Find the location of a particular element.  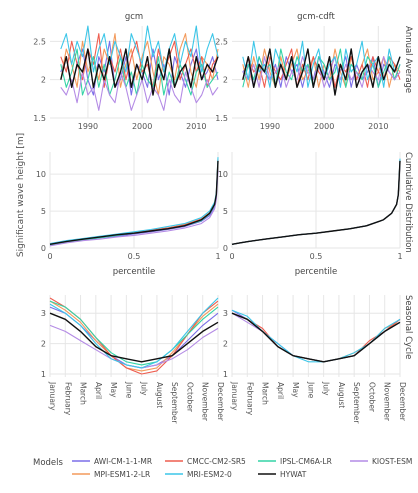

series-line-mpi-esm1-2-lr is located at coordinates (139, 64).